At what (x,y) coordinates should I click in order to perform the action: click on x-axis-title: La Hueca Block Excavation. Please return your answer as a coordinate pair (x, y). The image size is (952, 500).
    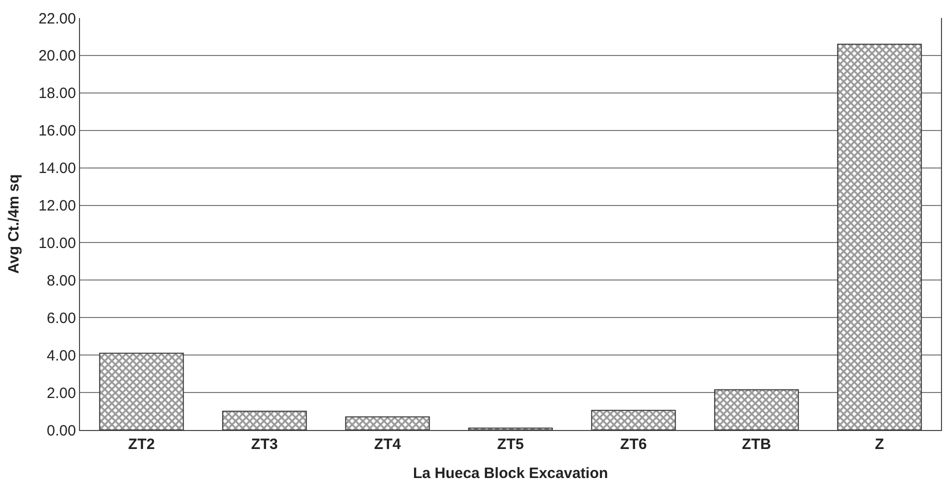
    Looking at the image, I should click on (510, 473).